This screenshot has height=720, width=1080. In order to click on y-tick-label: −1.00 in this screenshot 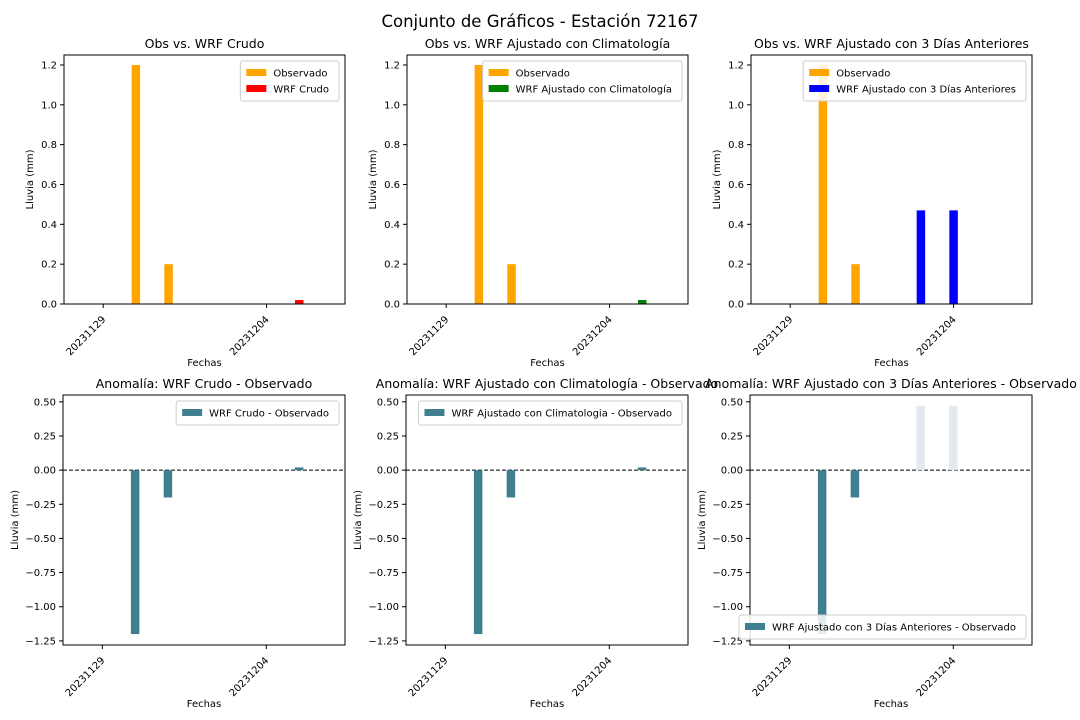, I will do `click(40, 607)`.